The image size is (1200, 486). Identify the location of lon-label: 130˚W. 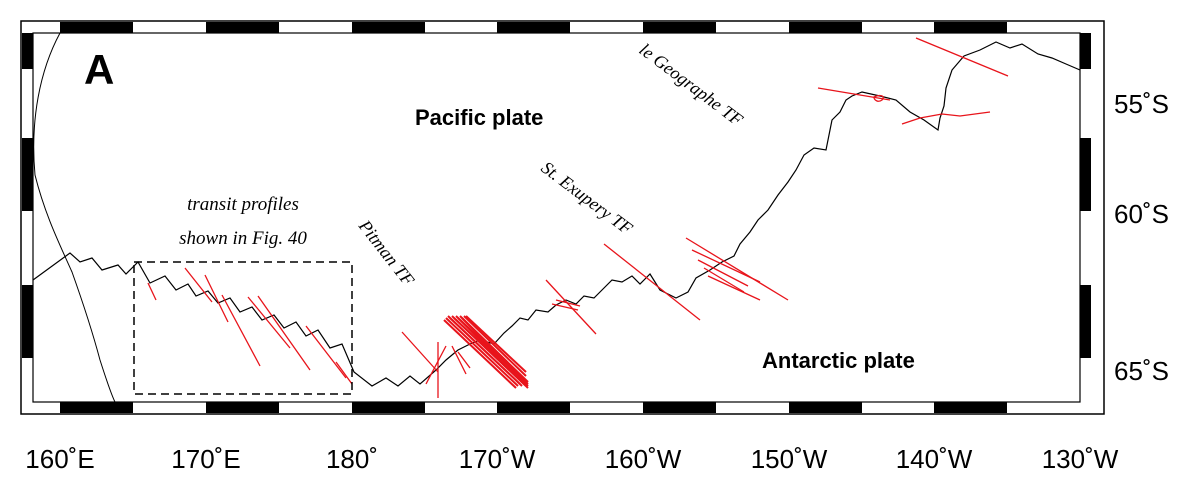
(1080, 459).